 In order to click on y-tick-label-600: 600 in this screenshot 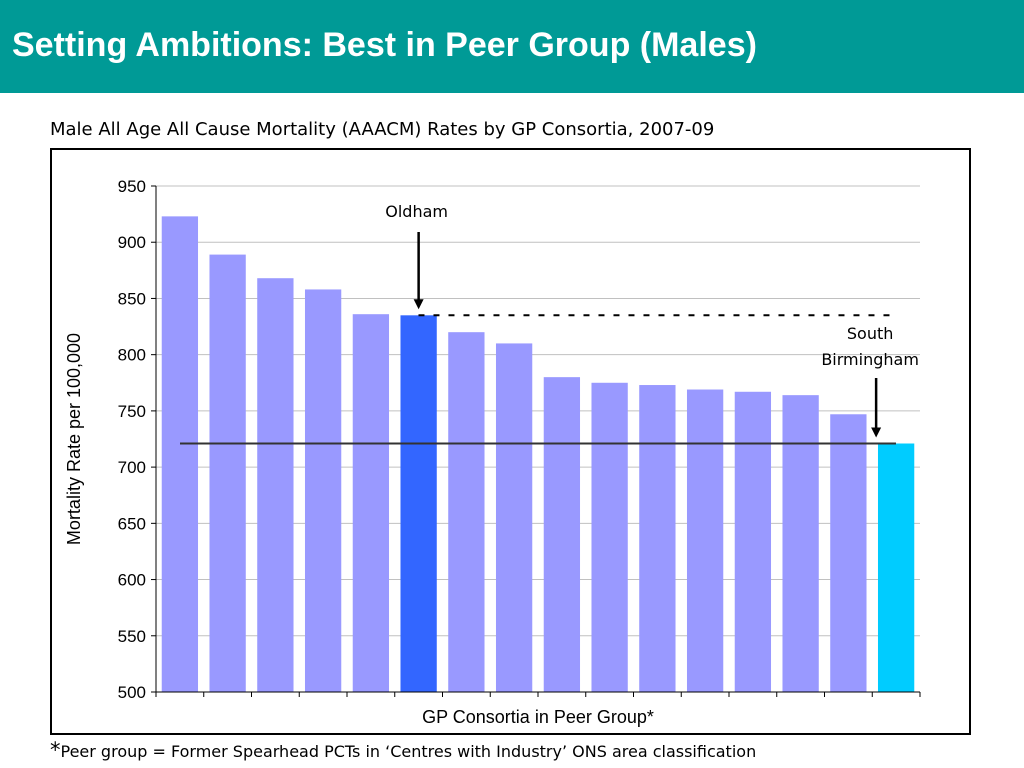, I will do `click(132, 580)`.